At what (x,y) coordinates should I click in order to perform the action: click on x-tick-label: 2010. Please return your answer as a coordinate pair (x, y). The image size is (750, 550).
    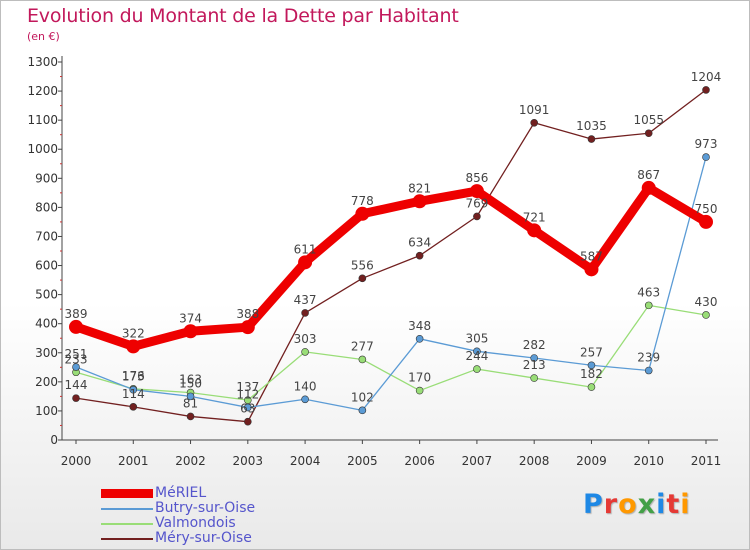
    Looking at the image, I should click on (648, 461).